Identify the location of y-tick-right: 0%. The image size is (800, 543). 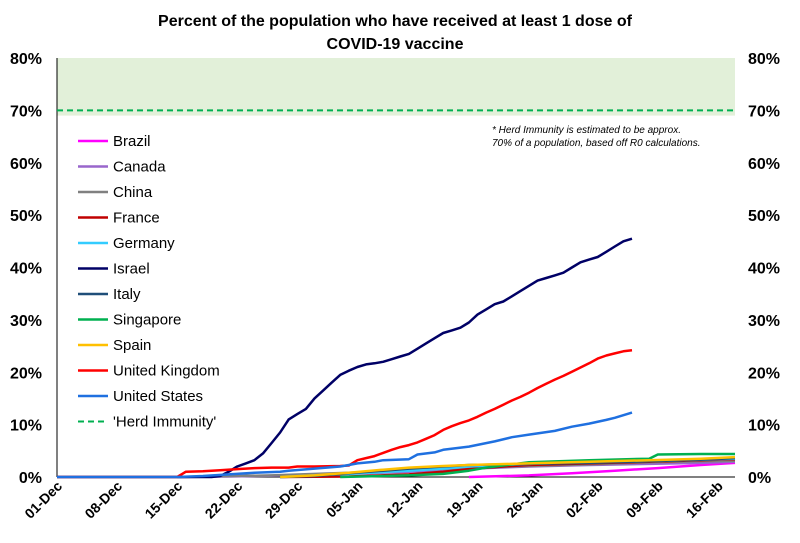
(759, 478).